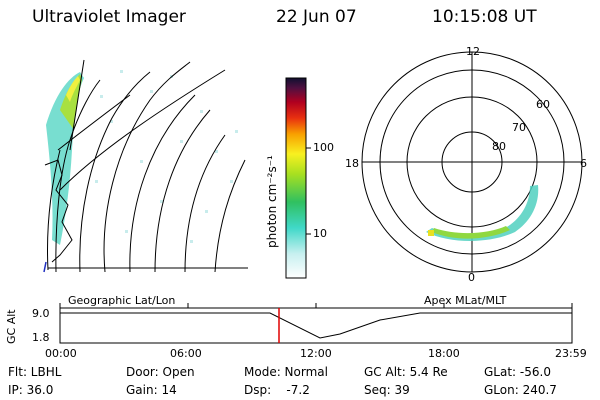  Describe the element at coordinates (571, 353) in the screenshot. I see `timeline-x-tick-2359: 23:59` at that location.